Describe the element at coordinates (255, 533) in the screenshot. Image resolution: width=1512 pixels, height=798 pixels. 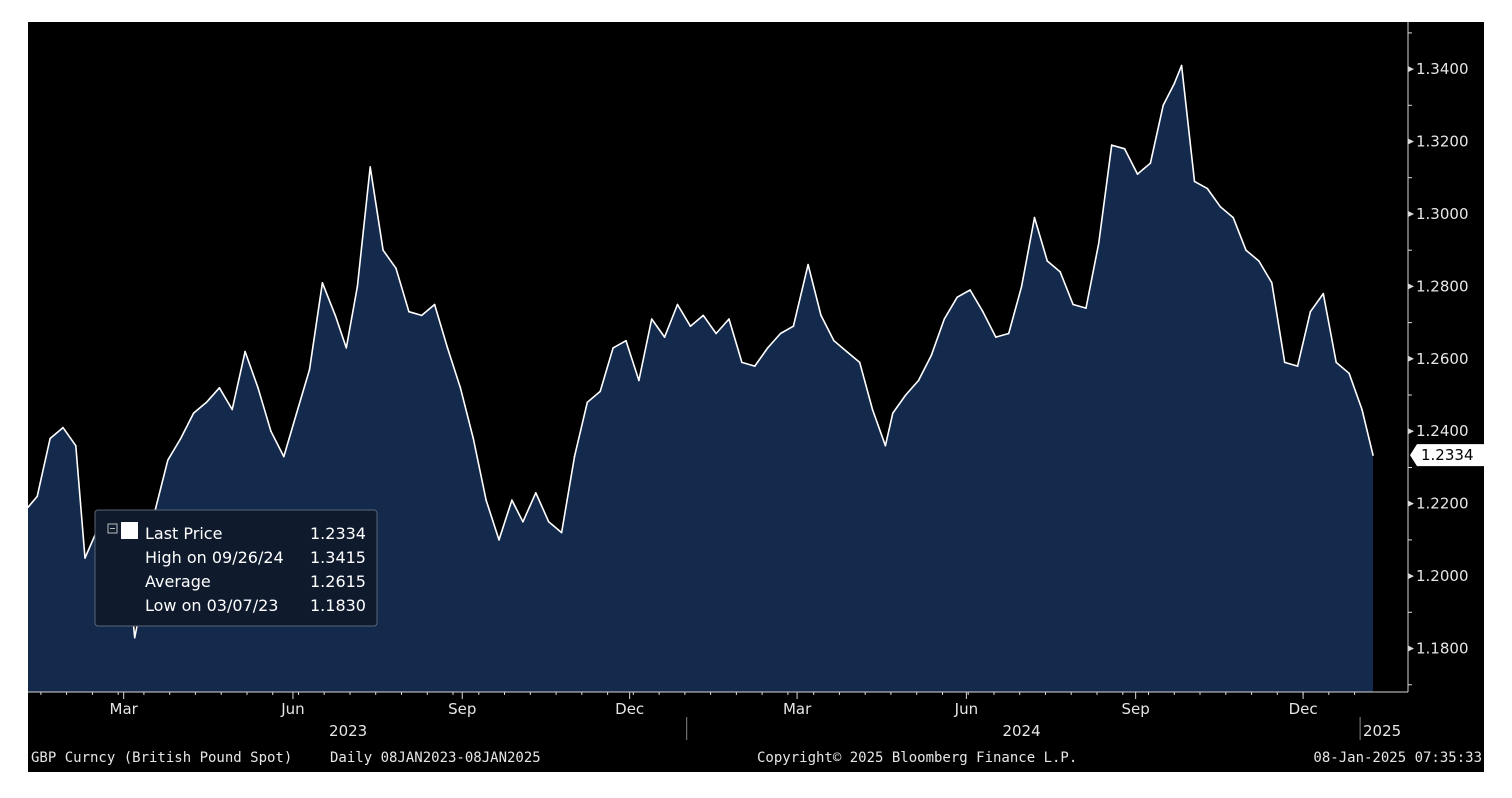
I see `legend-row-last-price: Last Price 1.2334` at that location.